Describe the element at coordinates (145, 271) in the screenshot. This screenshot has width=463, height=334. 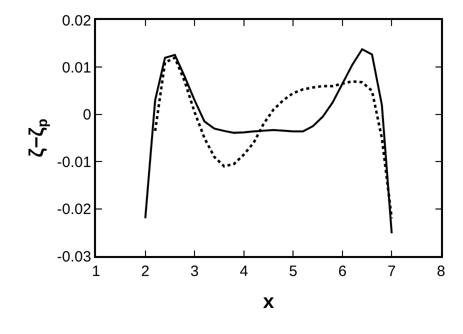
I see `x-tick-label: 2` at that location.